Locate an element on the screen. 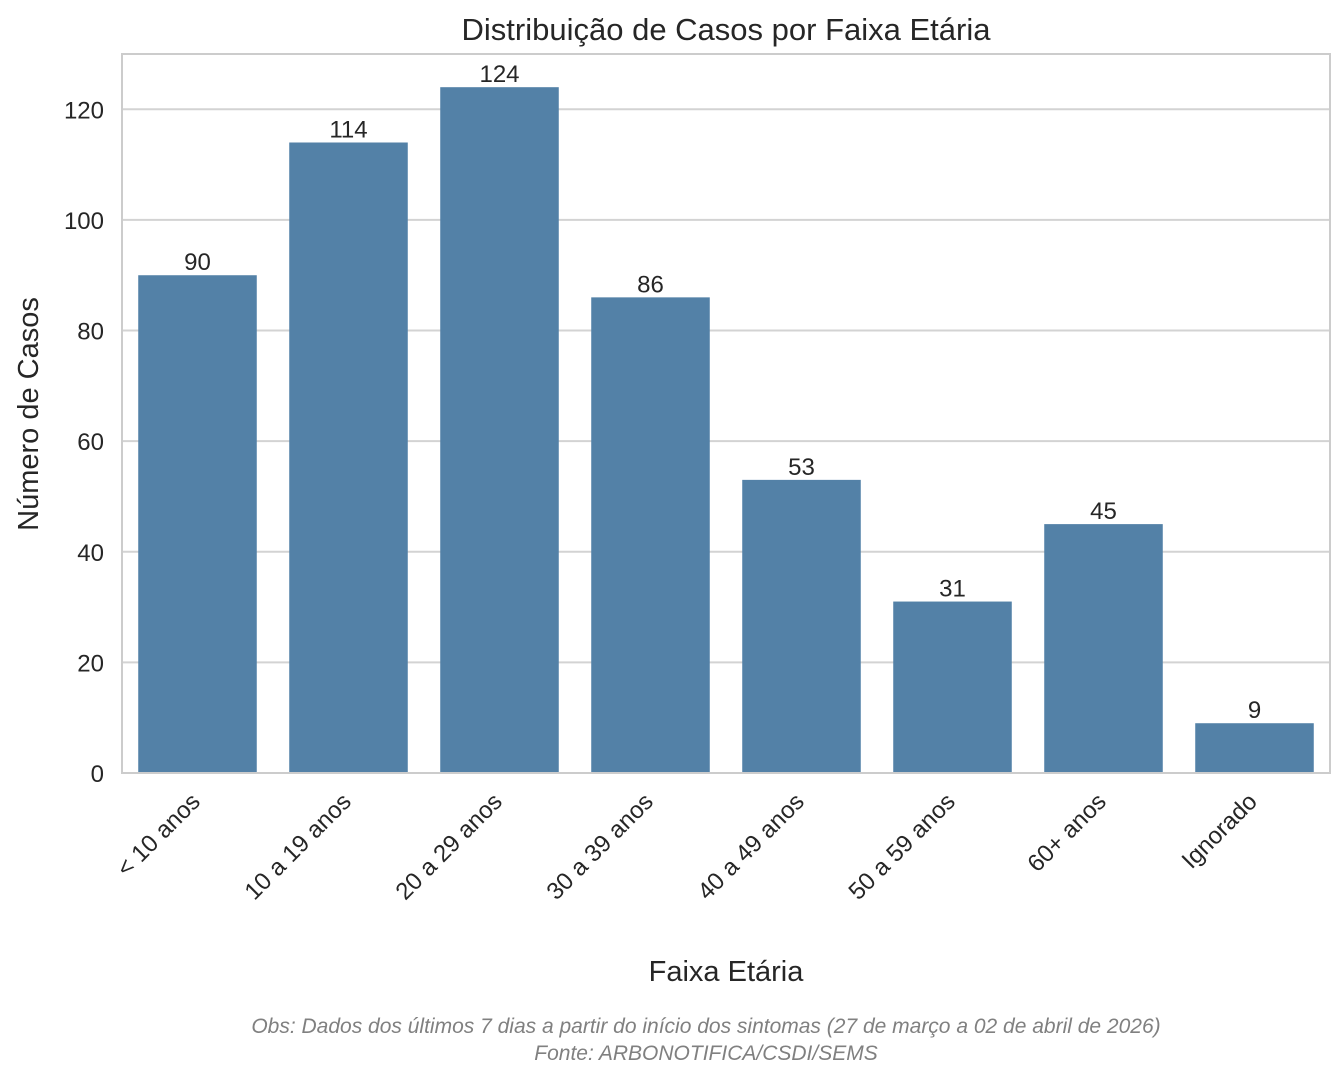 The width and height of the screenshot is (1344, 1080). x-tick-label: 40 a 49 anos is located at coordinates (751, 846).